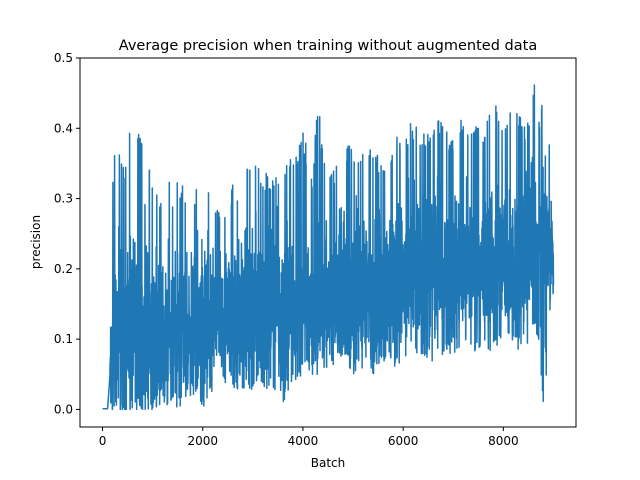 This screenshot has width=640, height=480. Describe the element at coordinates (67, 233) in the screenshot. I see `y-axis-ticks: 0.0 0.1 0.2 0.3 0.4 0.5` at that location.